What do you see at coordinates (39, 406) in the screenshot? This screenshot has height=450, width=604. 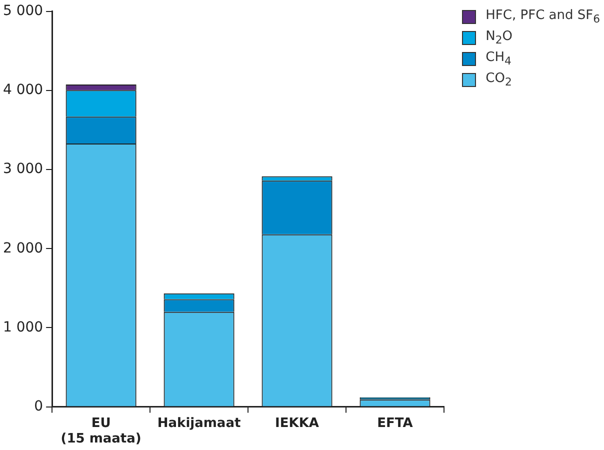 I see `y-tick-label: 0` at bounding box center [39, 406].